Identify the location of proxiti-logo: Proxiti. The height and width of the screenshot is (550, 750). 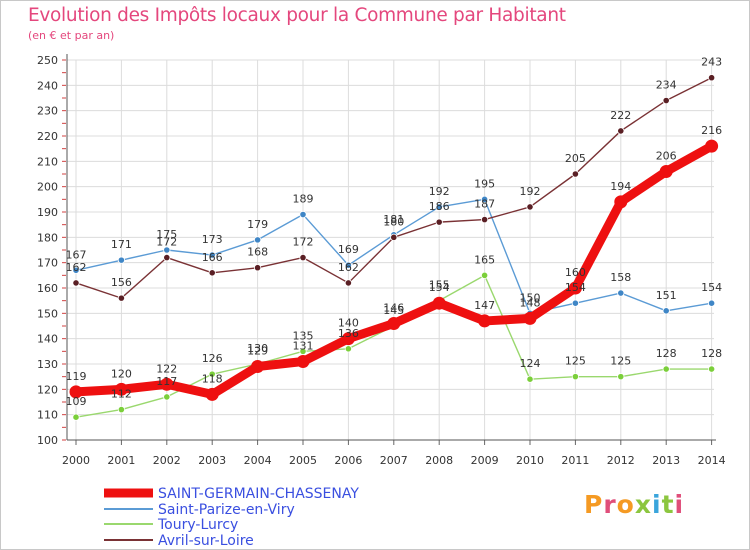
(634, 504).